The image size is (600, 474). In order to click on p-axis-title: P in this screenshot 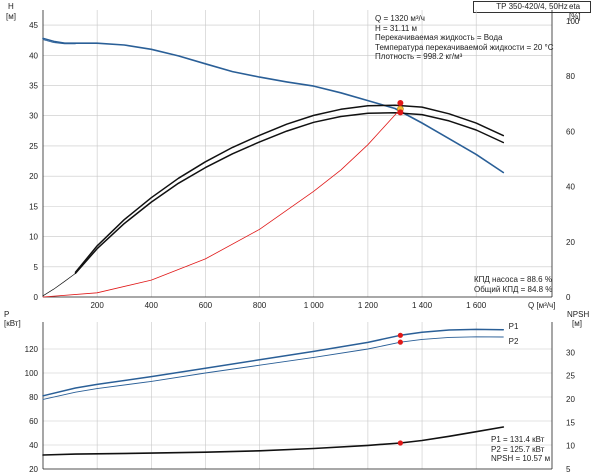, I will do `click(6, 314)`.